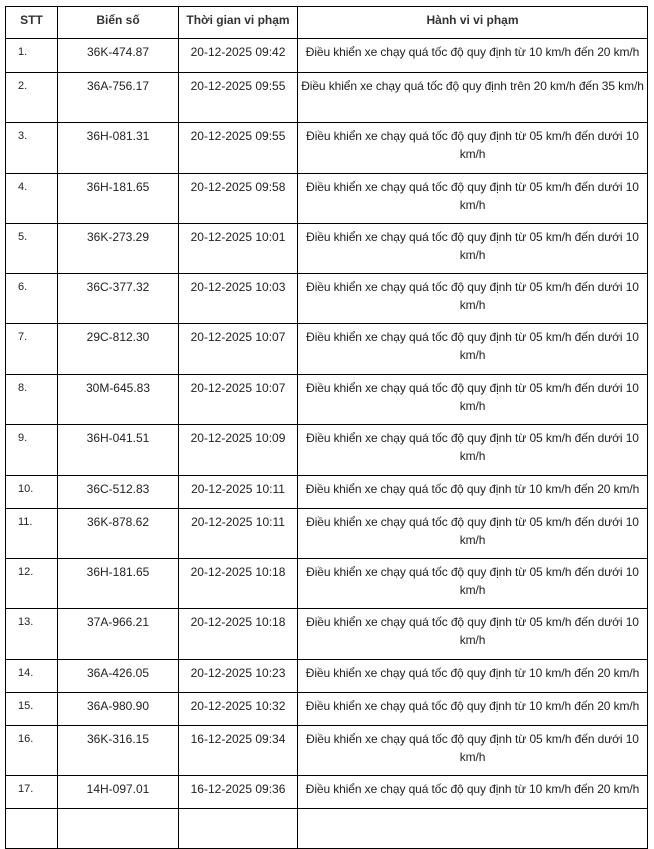  I want to click on row-plate: 29C-812.30, so click(118, 349).